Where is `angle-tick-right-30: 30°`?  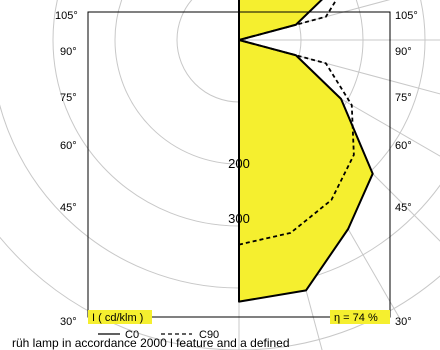 angle-tick-right-30: 30° is located at coordinates (403, 322).